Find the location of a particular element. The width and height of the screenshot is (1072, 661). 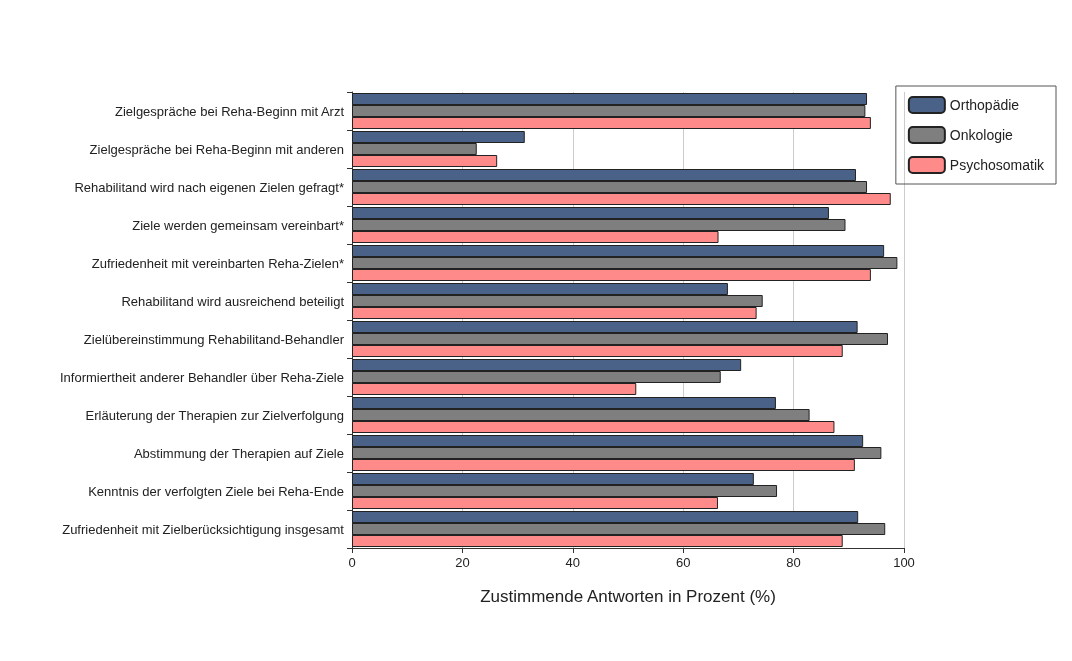

y-tick-label: Rehabilitand wird ausreichend beteiligt is located at coordinates (233, 301).